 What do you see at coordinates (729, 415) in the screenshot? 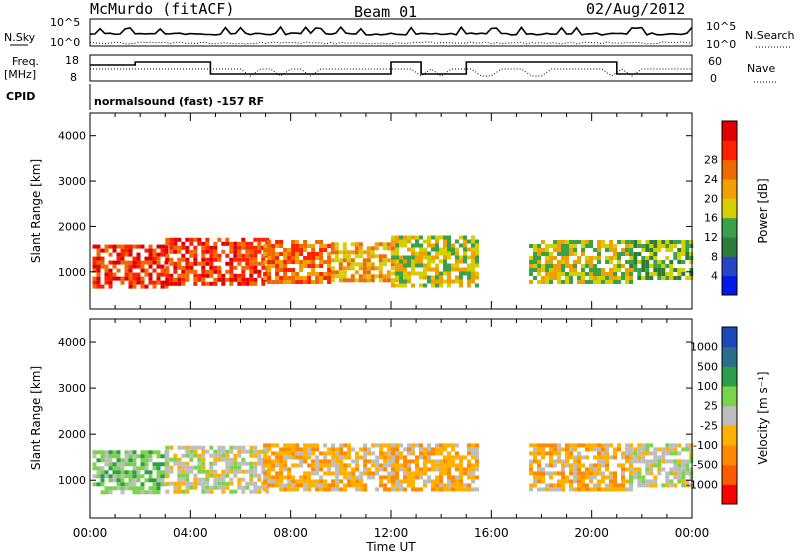
I see `velocity-cbar-swatch` at bounding box center [729, 415].